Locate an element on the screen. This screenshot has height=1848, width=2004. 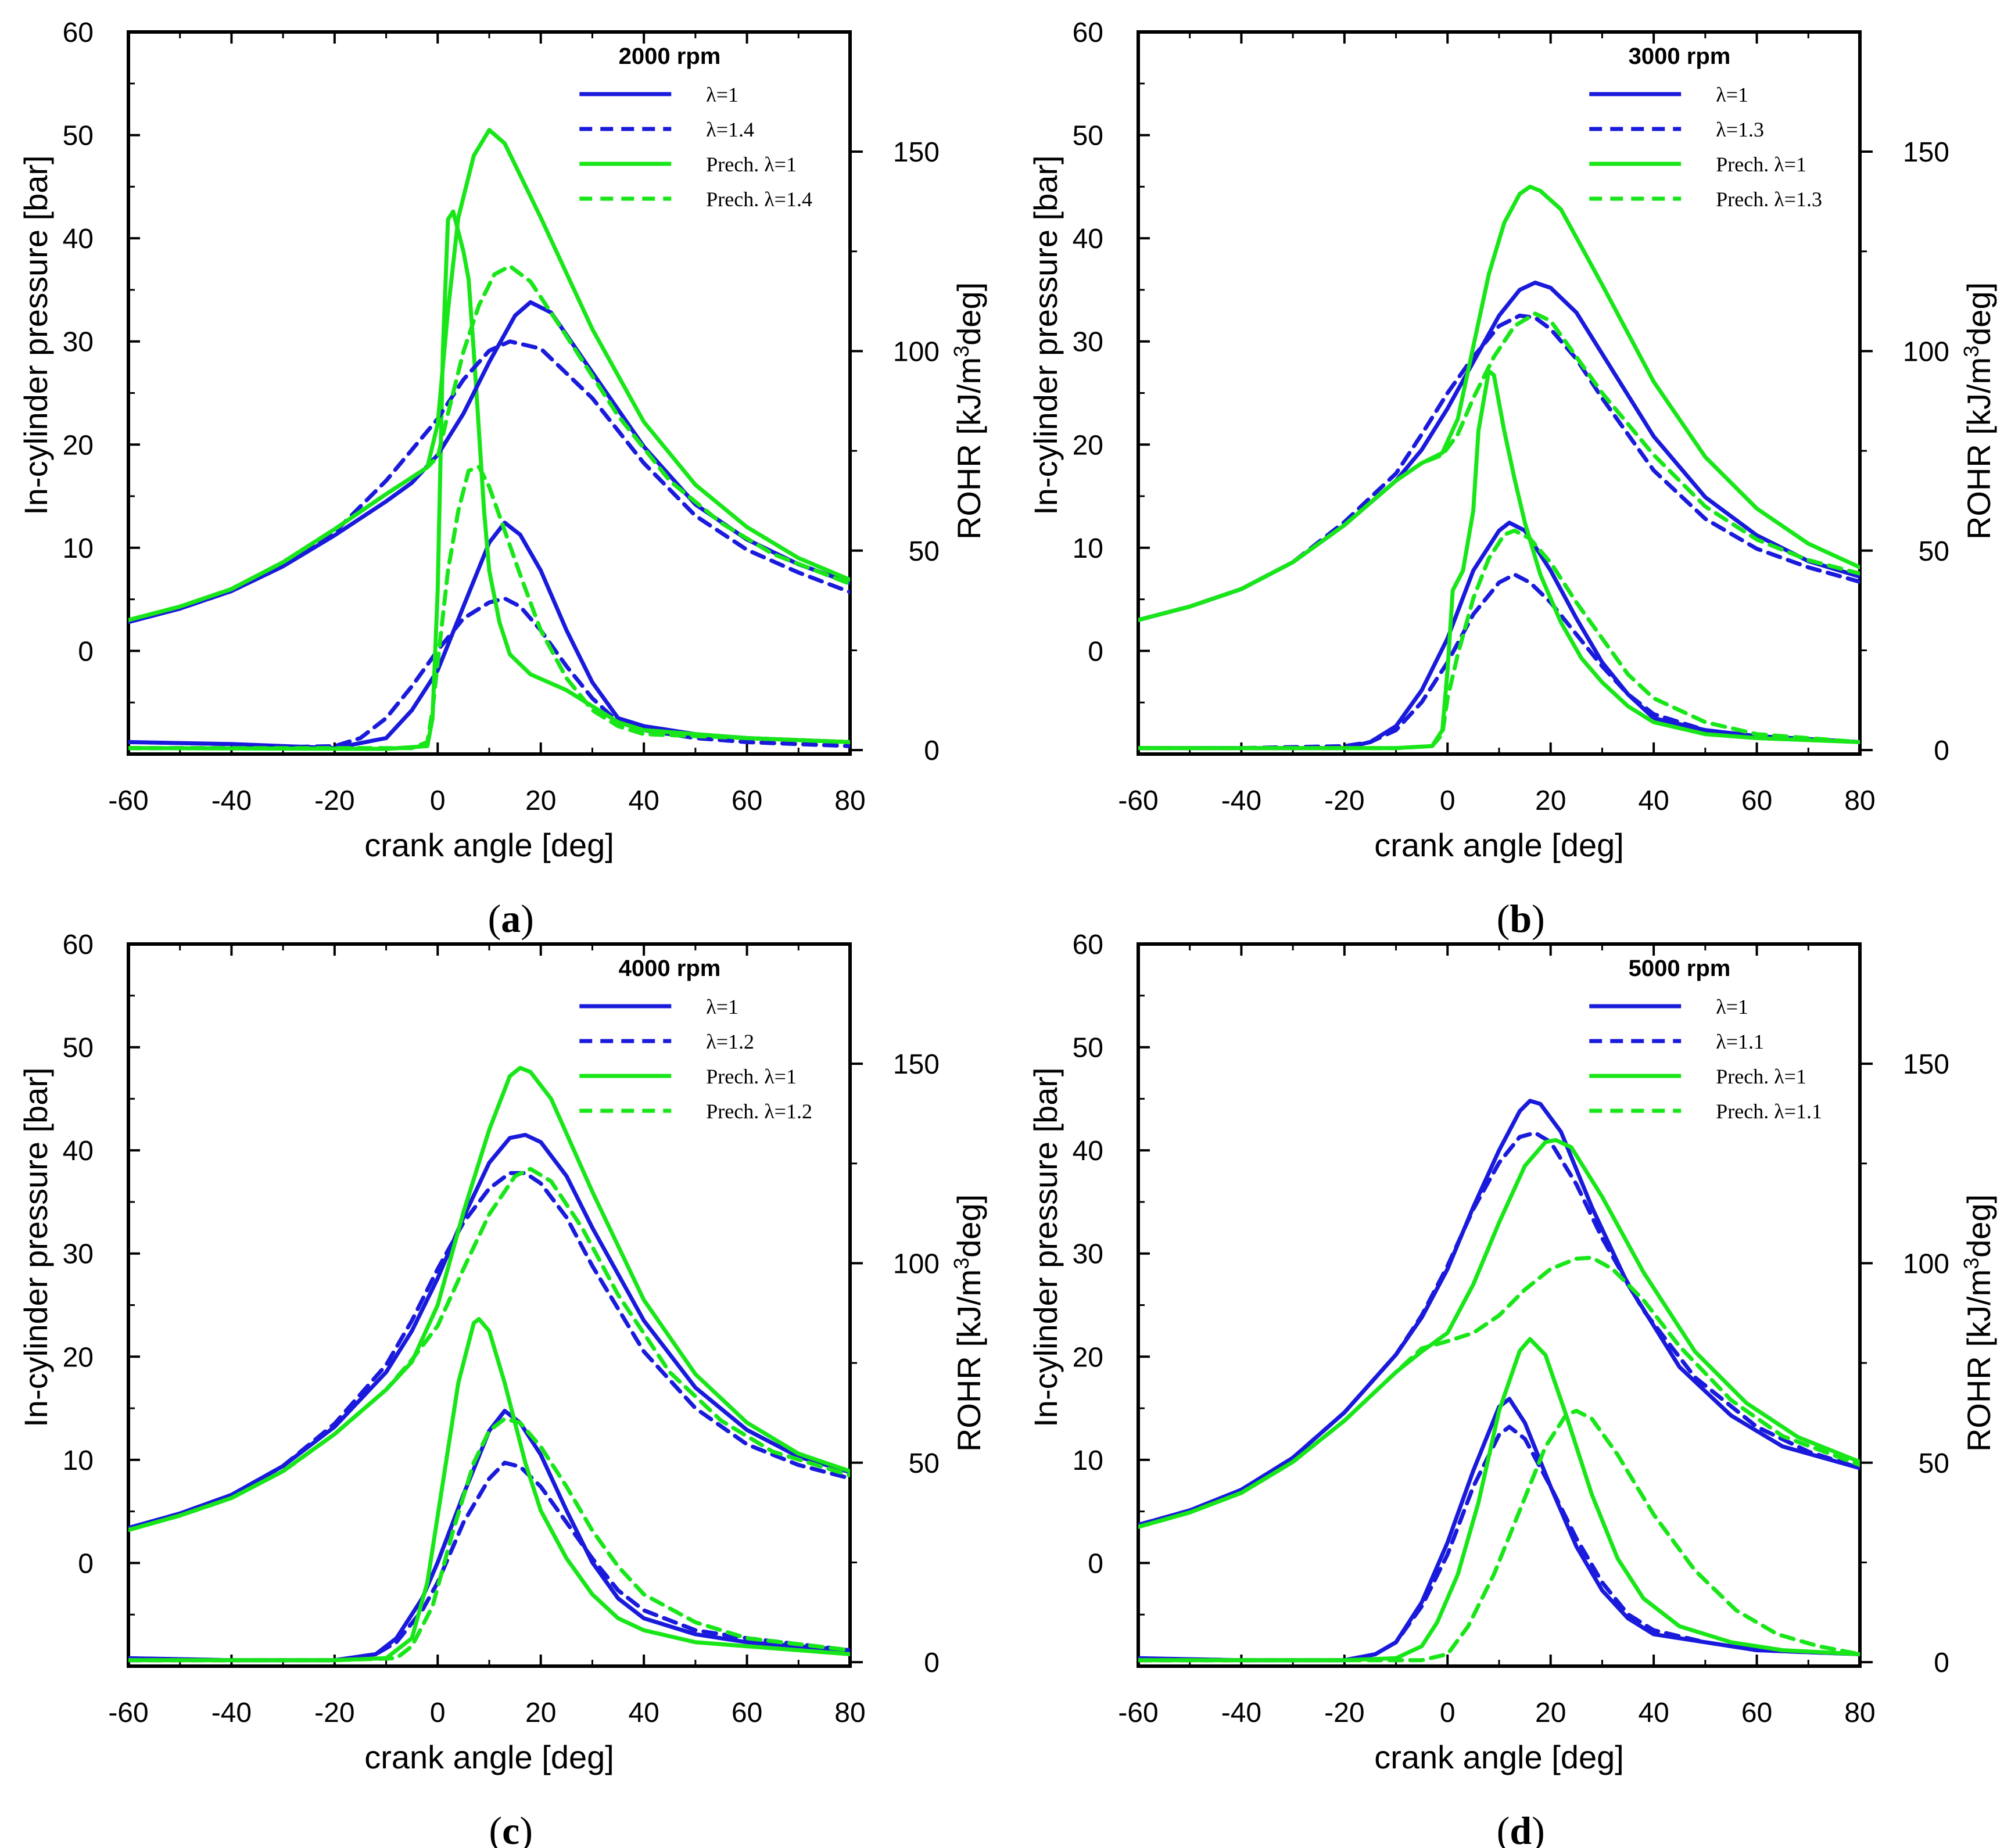
x-tick-label: -20 is located at coordinates (1344, 1713).